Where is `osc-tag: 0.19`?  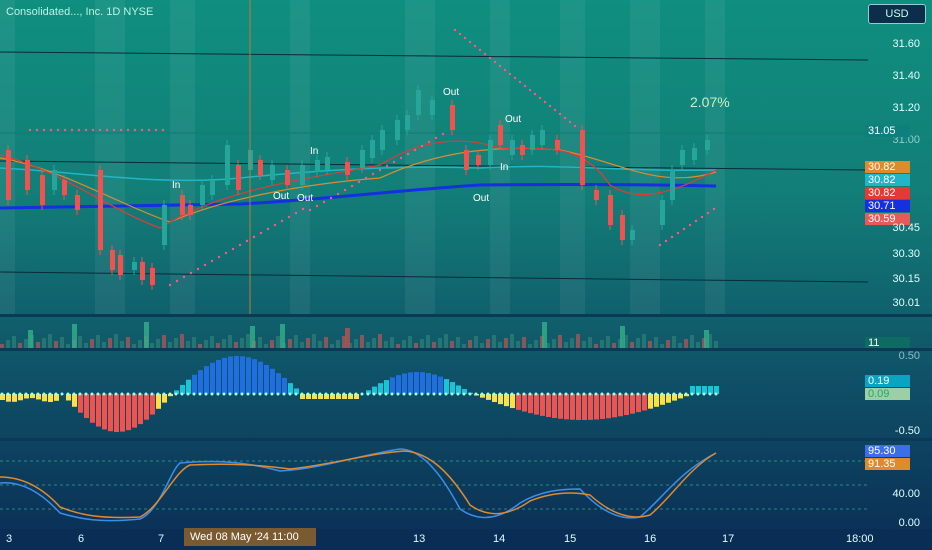
osc-tag: 0.19 is located at coordinates (887, 381).